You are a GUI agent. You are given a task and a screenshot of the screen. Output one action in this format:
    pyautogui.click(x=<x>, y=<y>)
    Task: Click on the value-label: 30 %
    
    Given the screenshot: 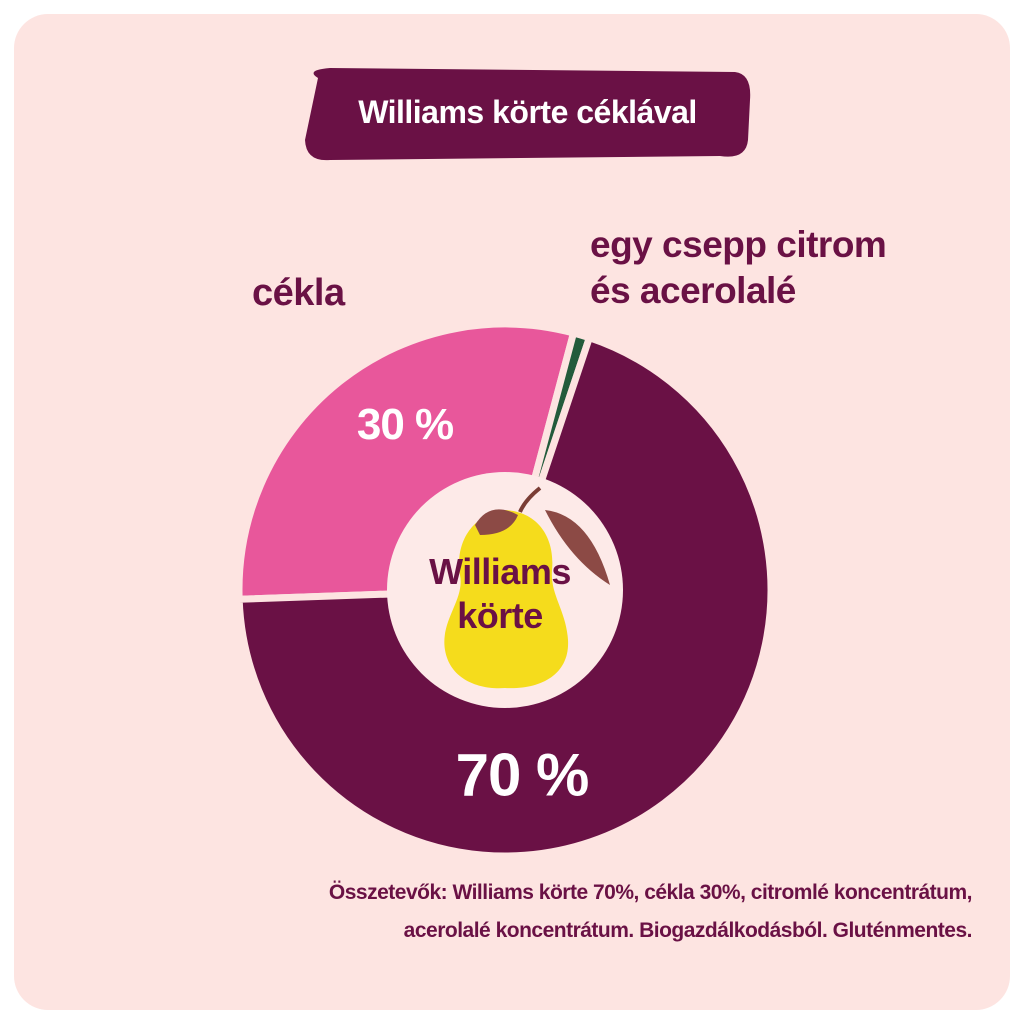 What is the action you would take?
    pyautogui.click(x=405, y=424)
    